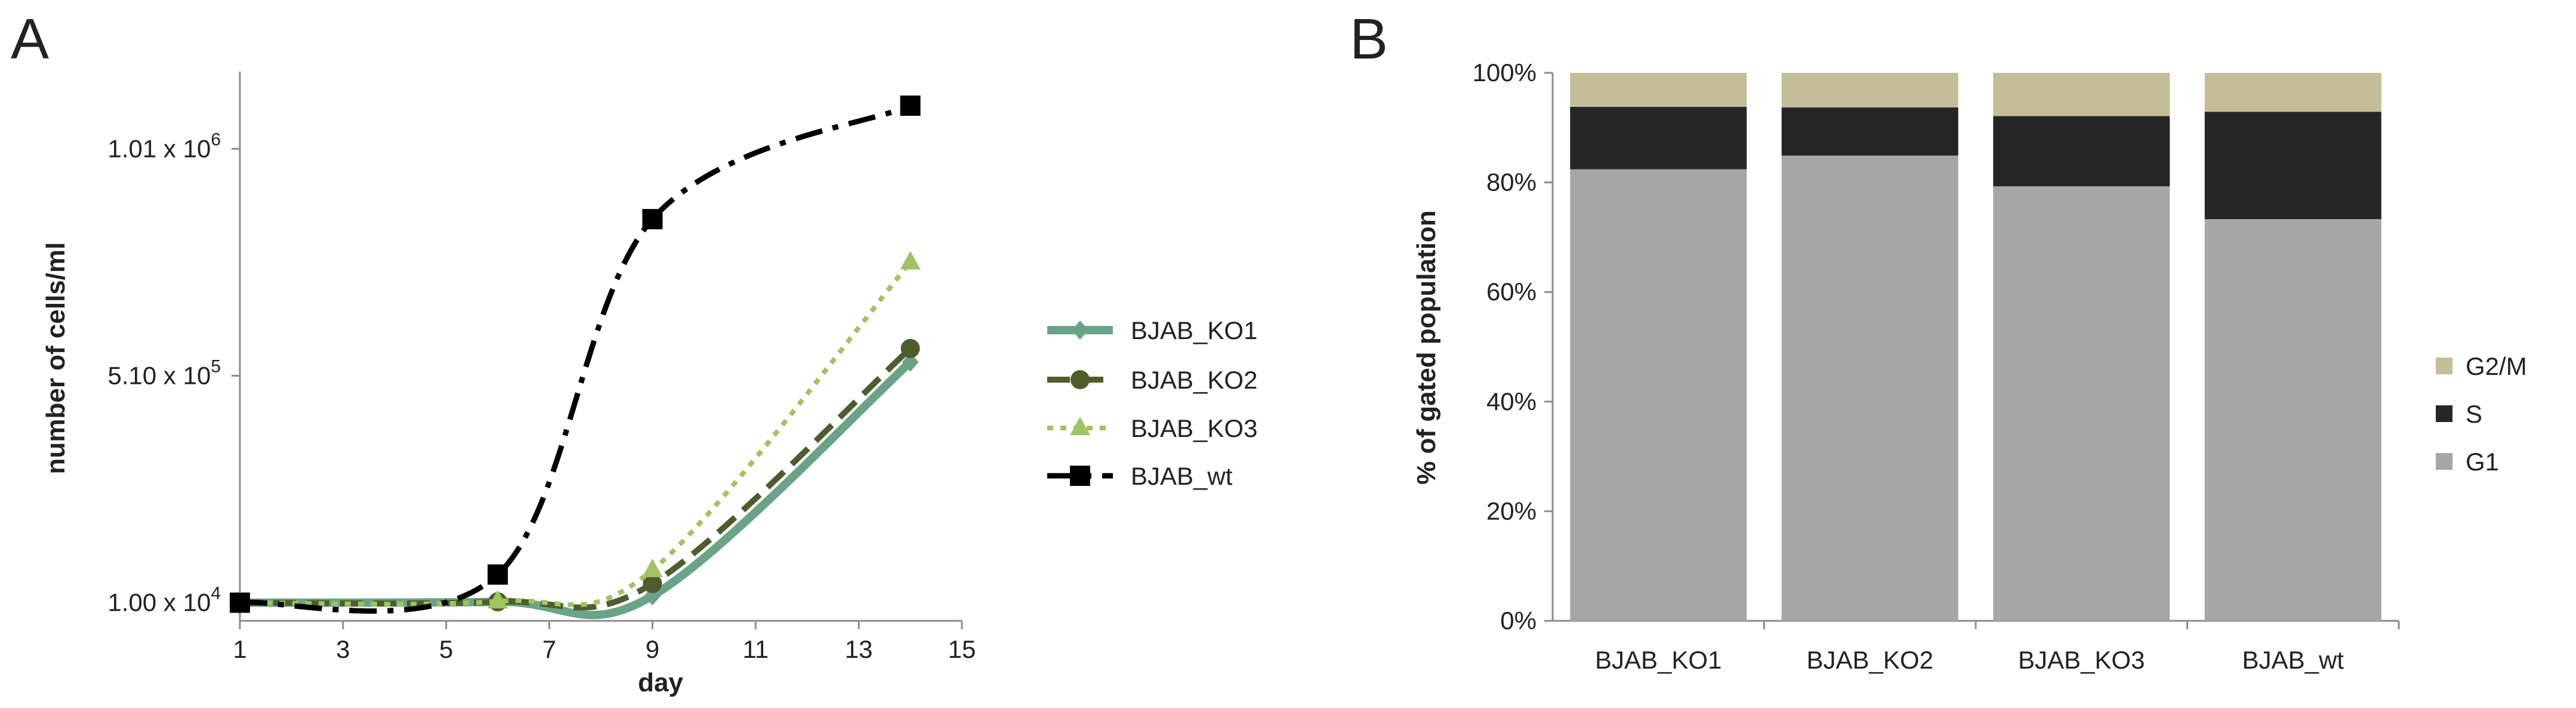  What do you see at coordinates (1505, 73) in the screenshot?
I see `y-tick-label: 100%` at bounding box center [1505, 73].